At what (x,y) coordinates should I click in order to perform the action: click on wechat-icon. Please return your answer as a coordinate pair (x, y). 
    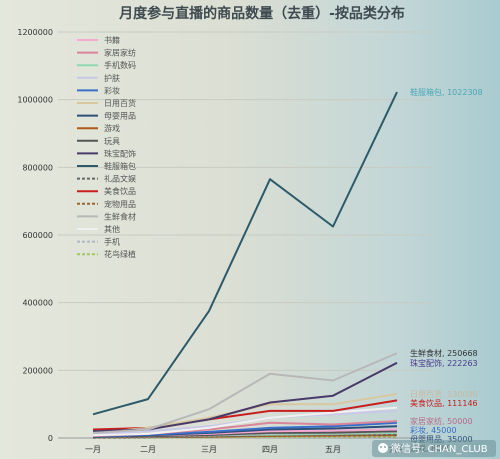
    Looking at the image, I should click on (383, 448).